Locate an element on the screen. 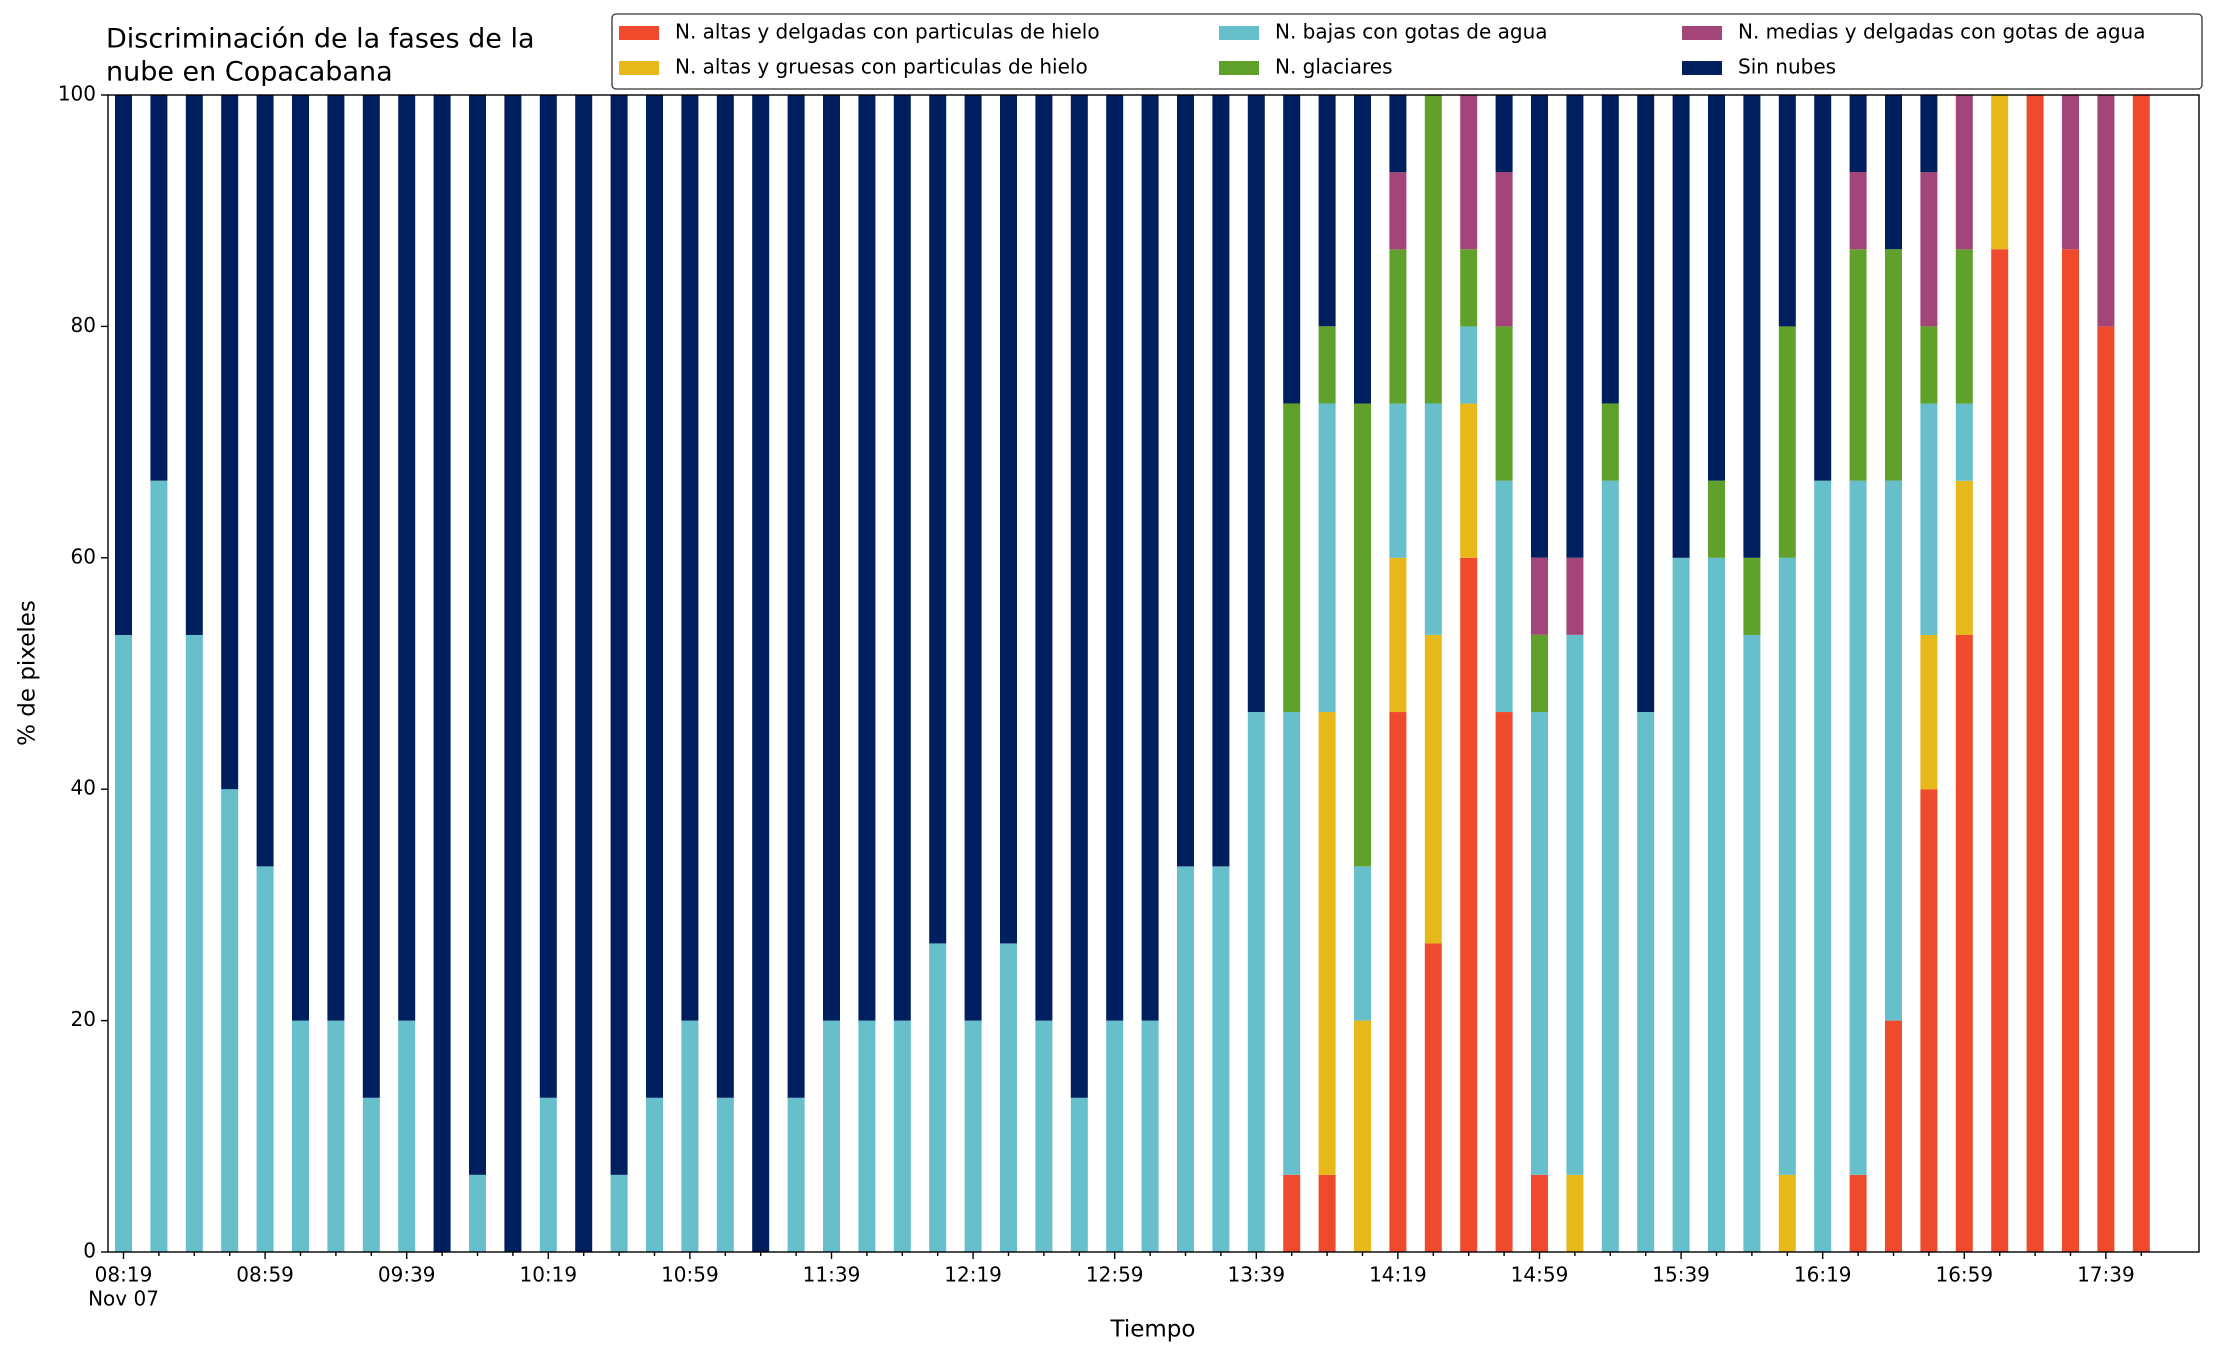 The width and height of the screenshot is (2216, 1355). y-tick-label: 80 is located at coordinates (83, 325).